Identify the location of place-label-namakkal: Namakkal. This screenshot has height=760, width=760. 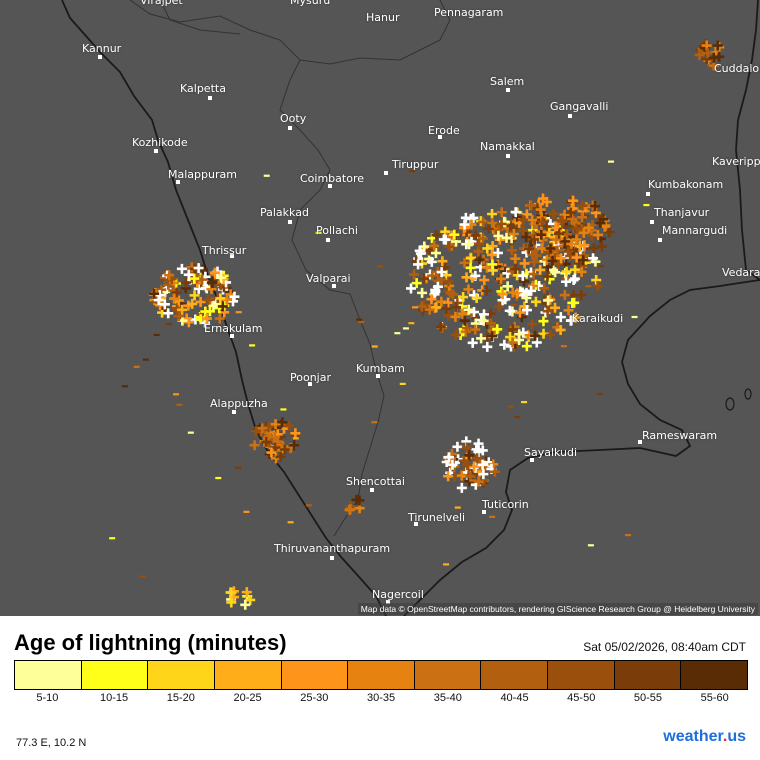
(507, 146).